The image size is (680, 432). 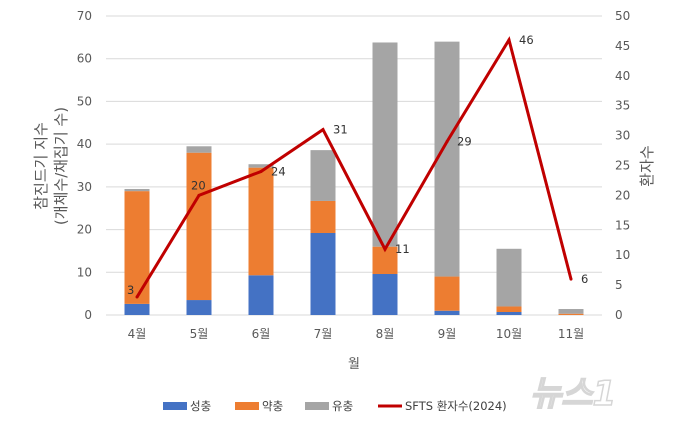 What do you see at coordinates (84, 101) in the screenshot?
I see `y-tick-label: 50` at bounding box center [84, 101].